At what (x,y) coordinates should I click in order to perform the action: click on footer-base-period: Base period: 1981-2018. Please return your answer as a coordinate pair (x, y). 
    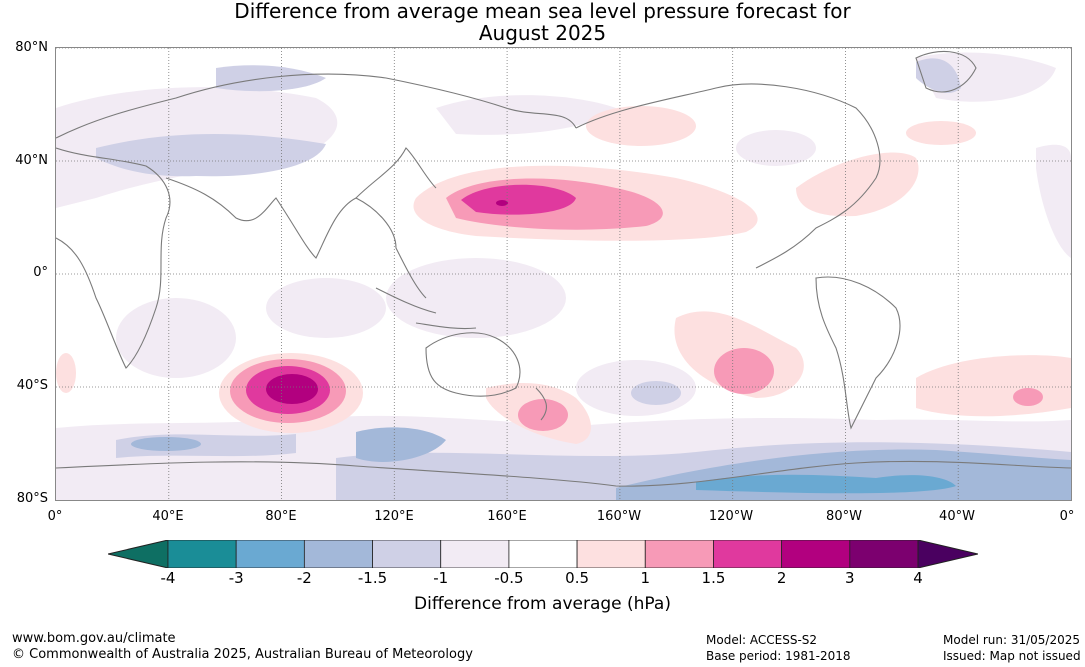
    Looking at the image, I should click on (778, 656).